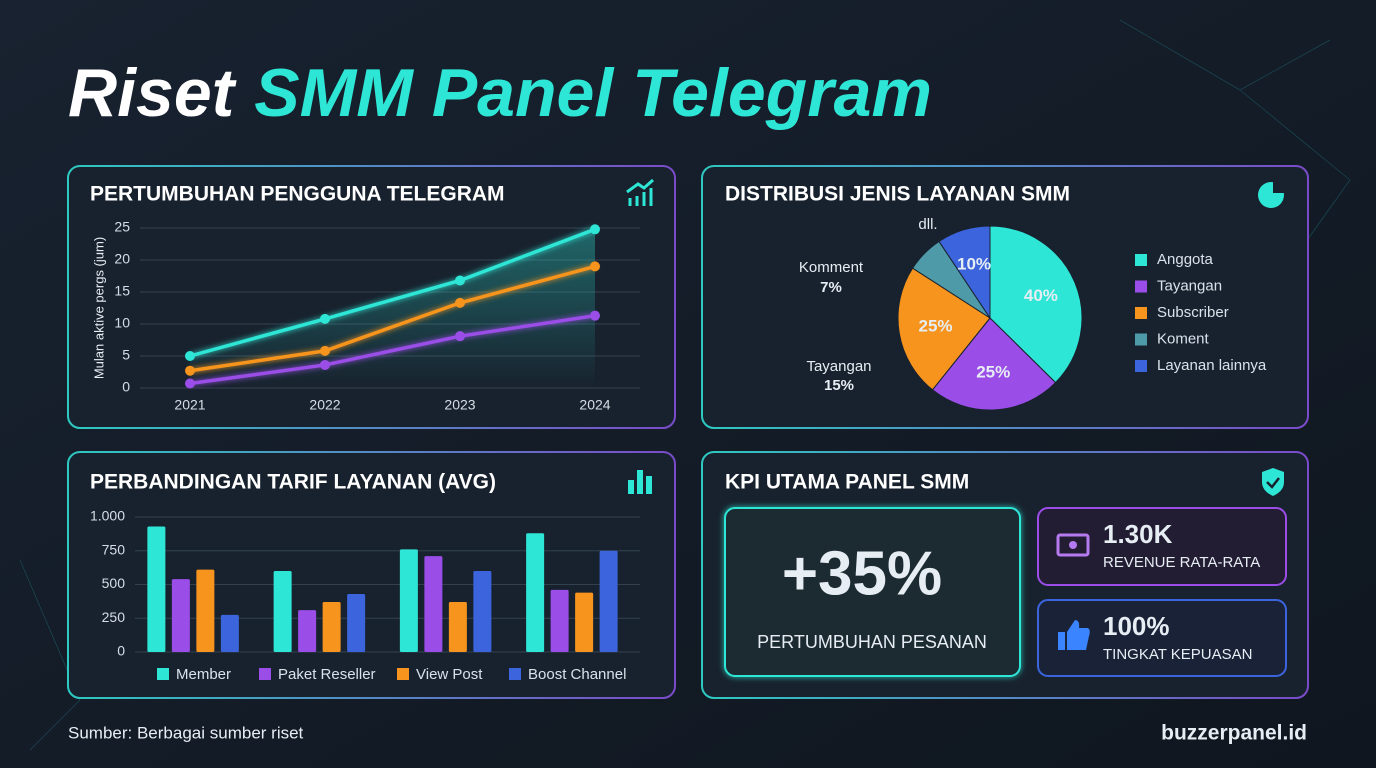  Describe the element at coordinates (839, 385) in the screenshot. I see `annotation: 15%` at that location.